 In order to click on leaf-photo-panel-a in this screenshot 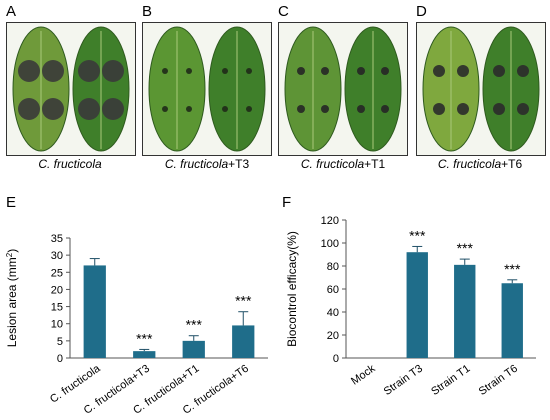, I will do `click(71, 89)`.